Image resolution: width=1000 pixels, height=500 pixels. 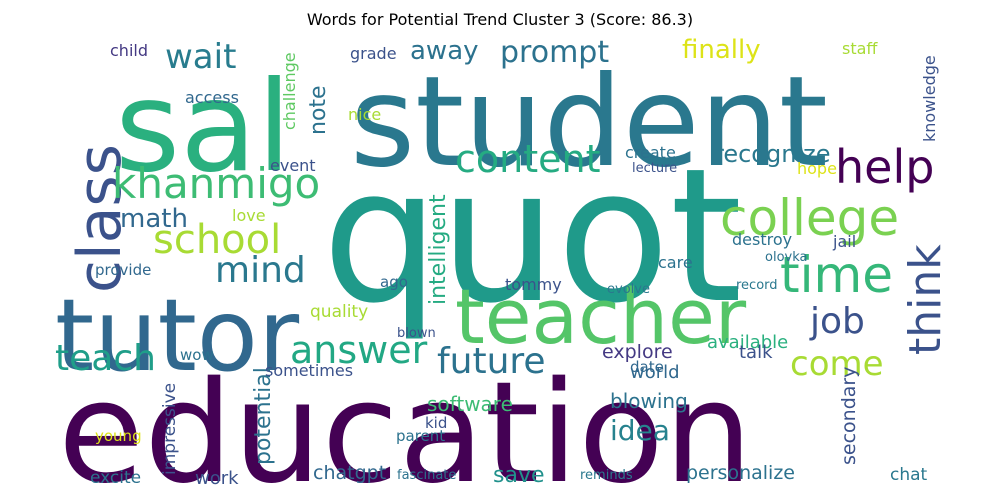 I want to click on word-intelligent: intelligent, so click(x=438, y=249).